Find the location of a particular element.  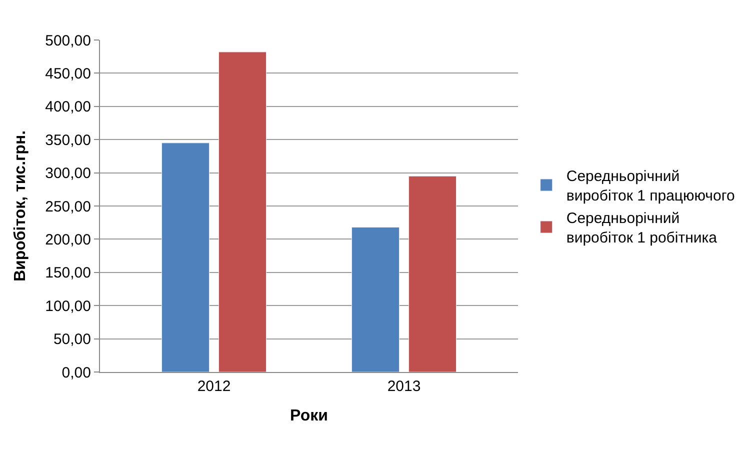

y-axis-title: Виробіток, тис.грн. is located at coordinates (21, 206).